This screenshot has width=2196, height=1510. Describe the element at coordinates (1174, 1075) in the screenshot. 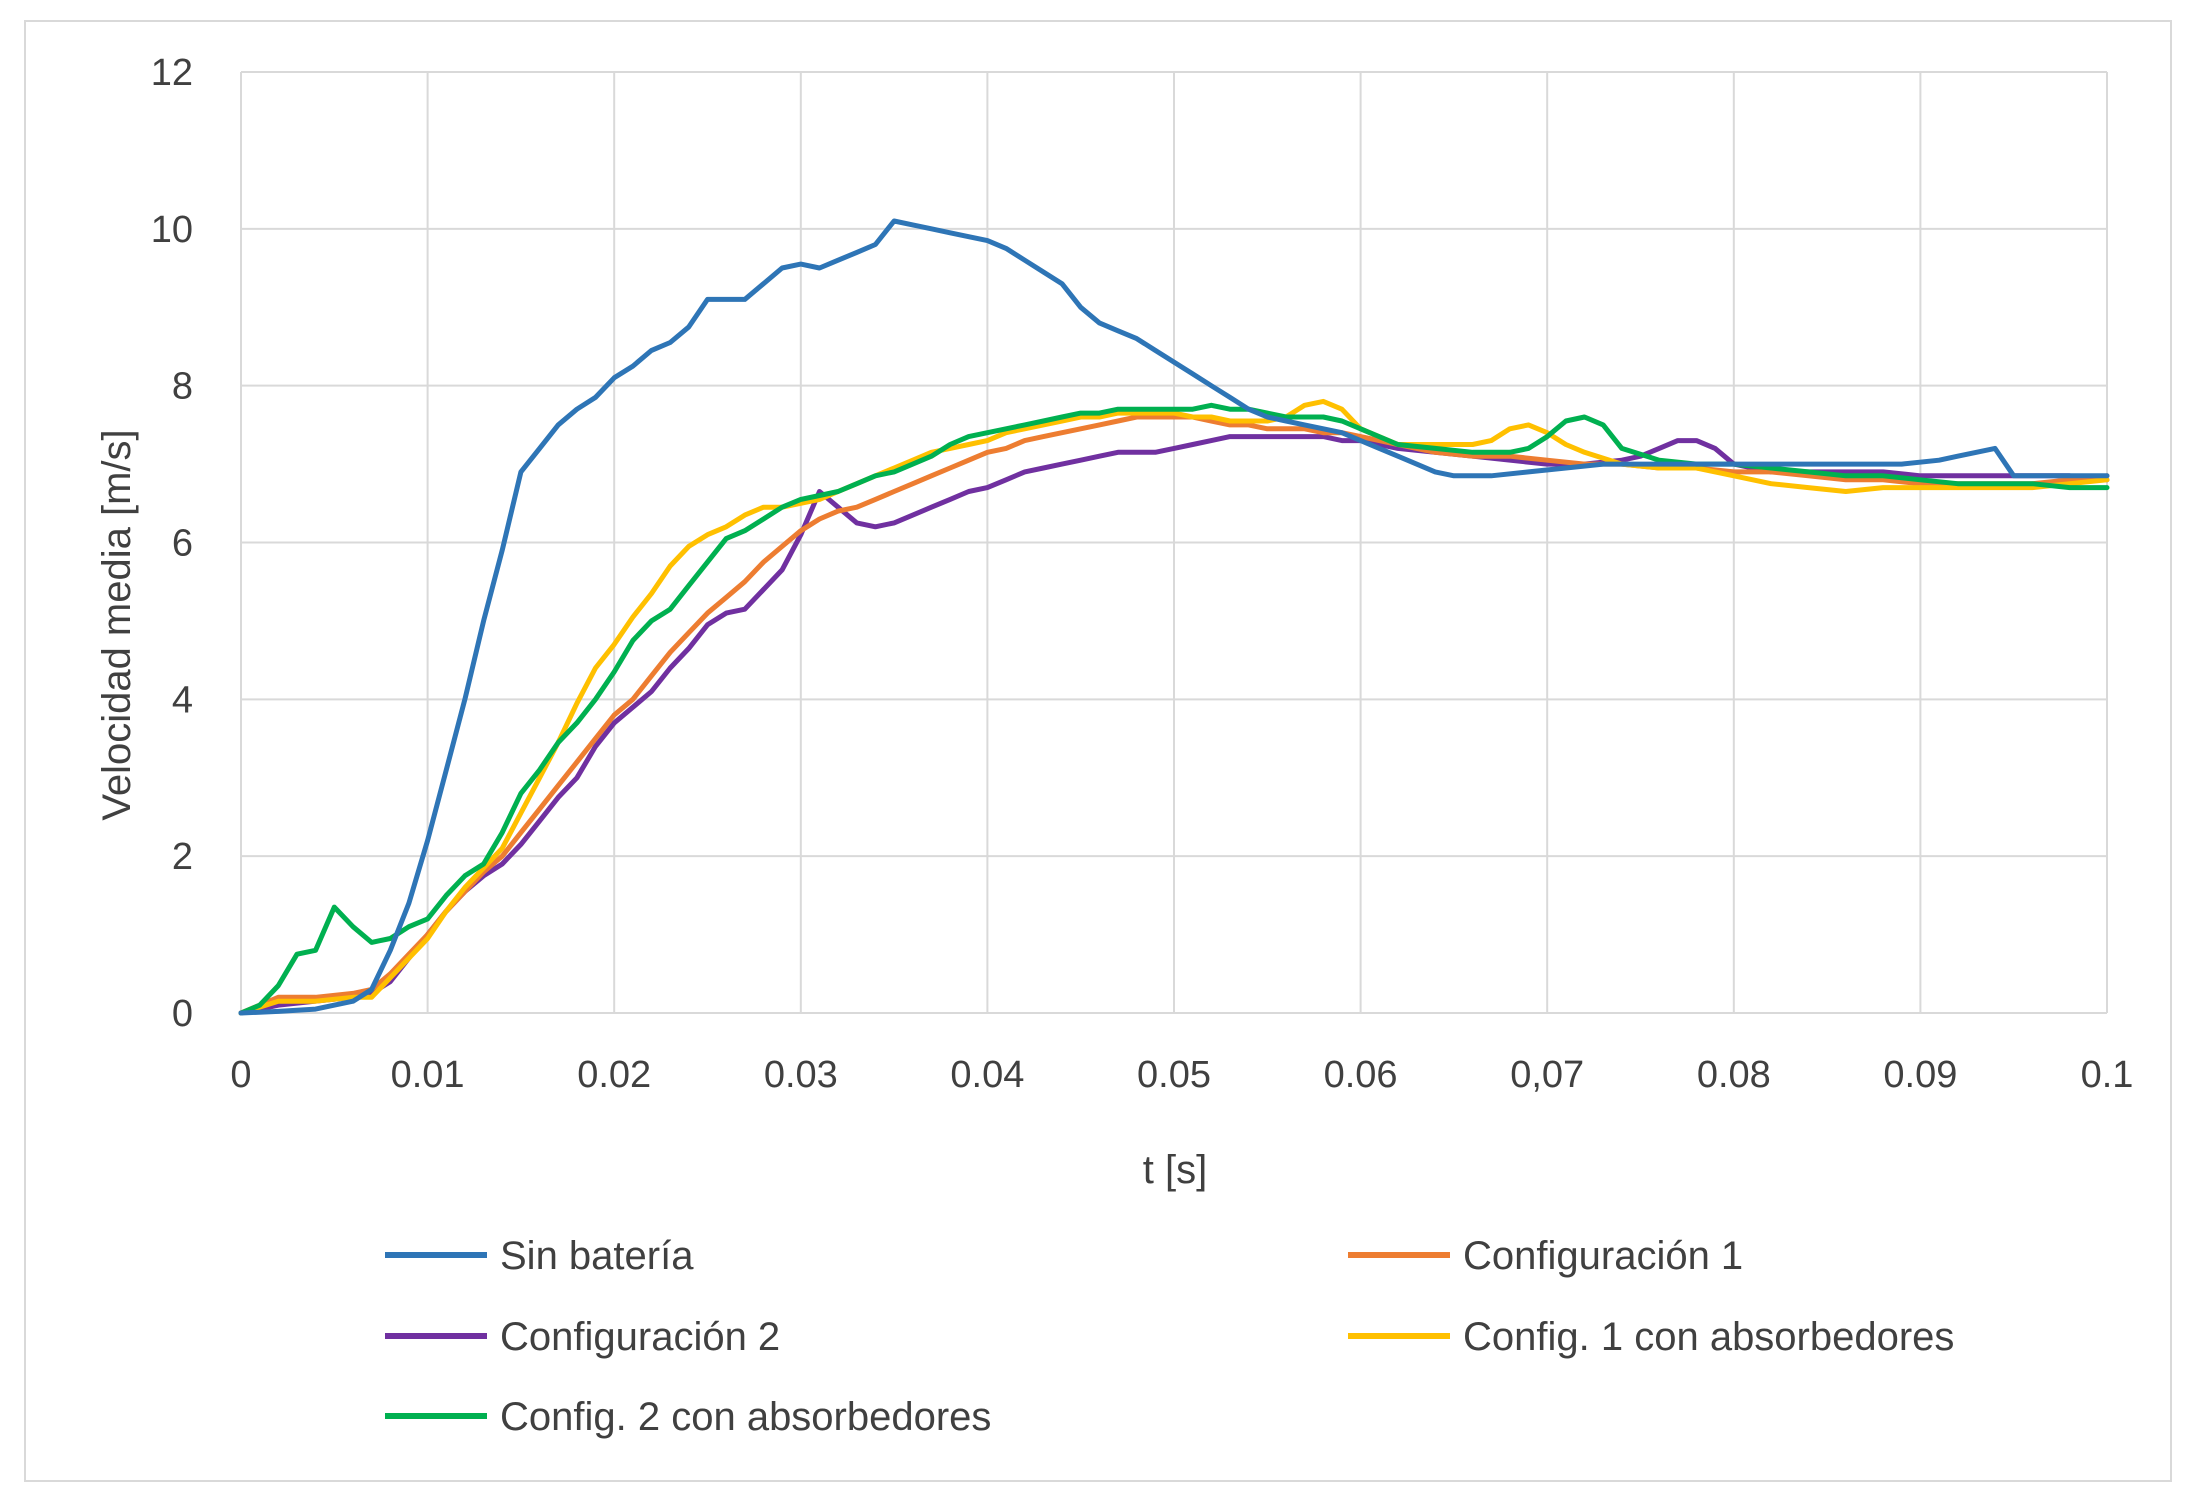

I see `x-tick-label: 0.05` at that location.